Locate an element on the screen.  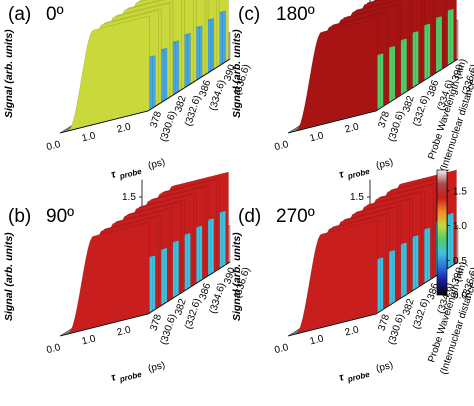
phase-label: 90º is located at coordinates (60, 216).